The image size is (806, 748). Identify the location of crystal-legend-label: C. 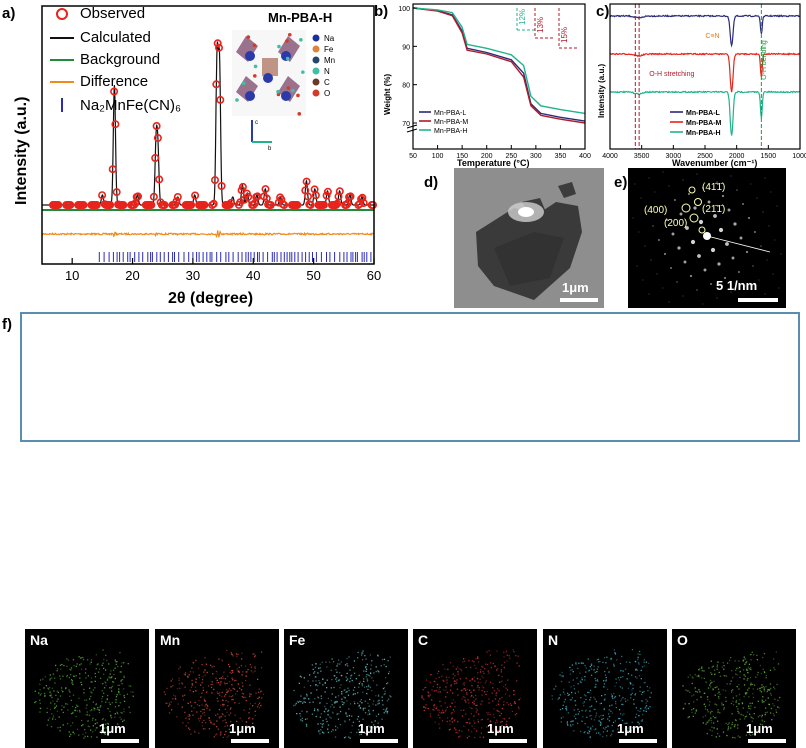
(327, 82).